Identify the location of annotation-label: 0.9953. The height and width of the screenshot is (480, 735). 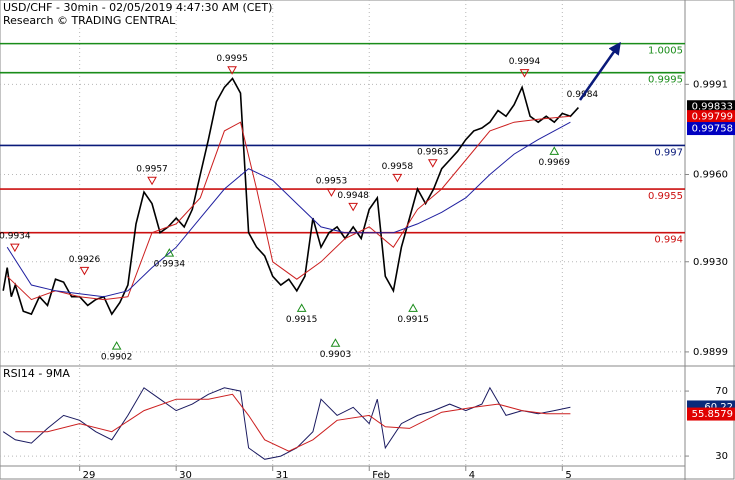
(332, 181).